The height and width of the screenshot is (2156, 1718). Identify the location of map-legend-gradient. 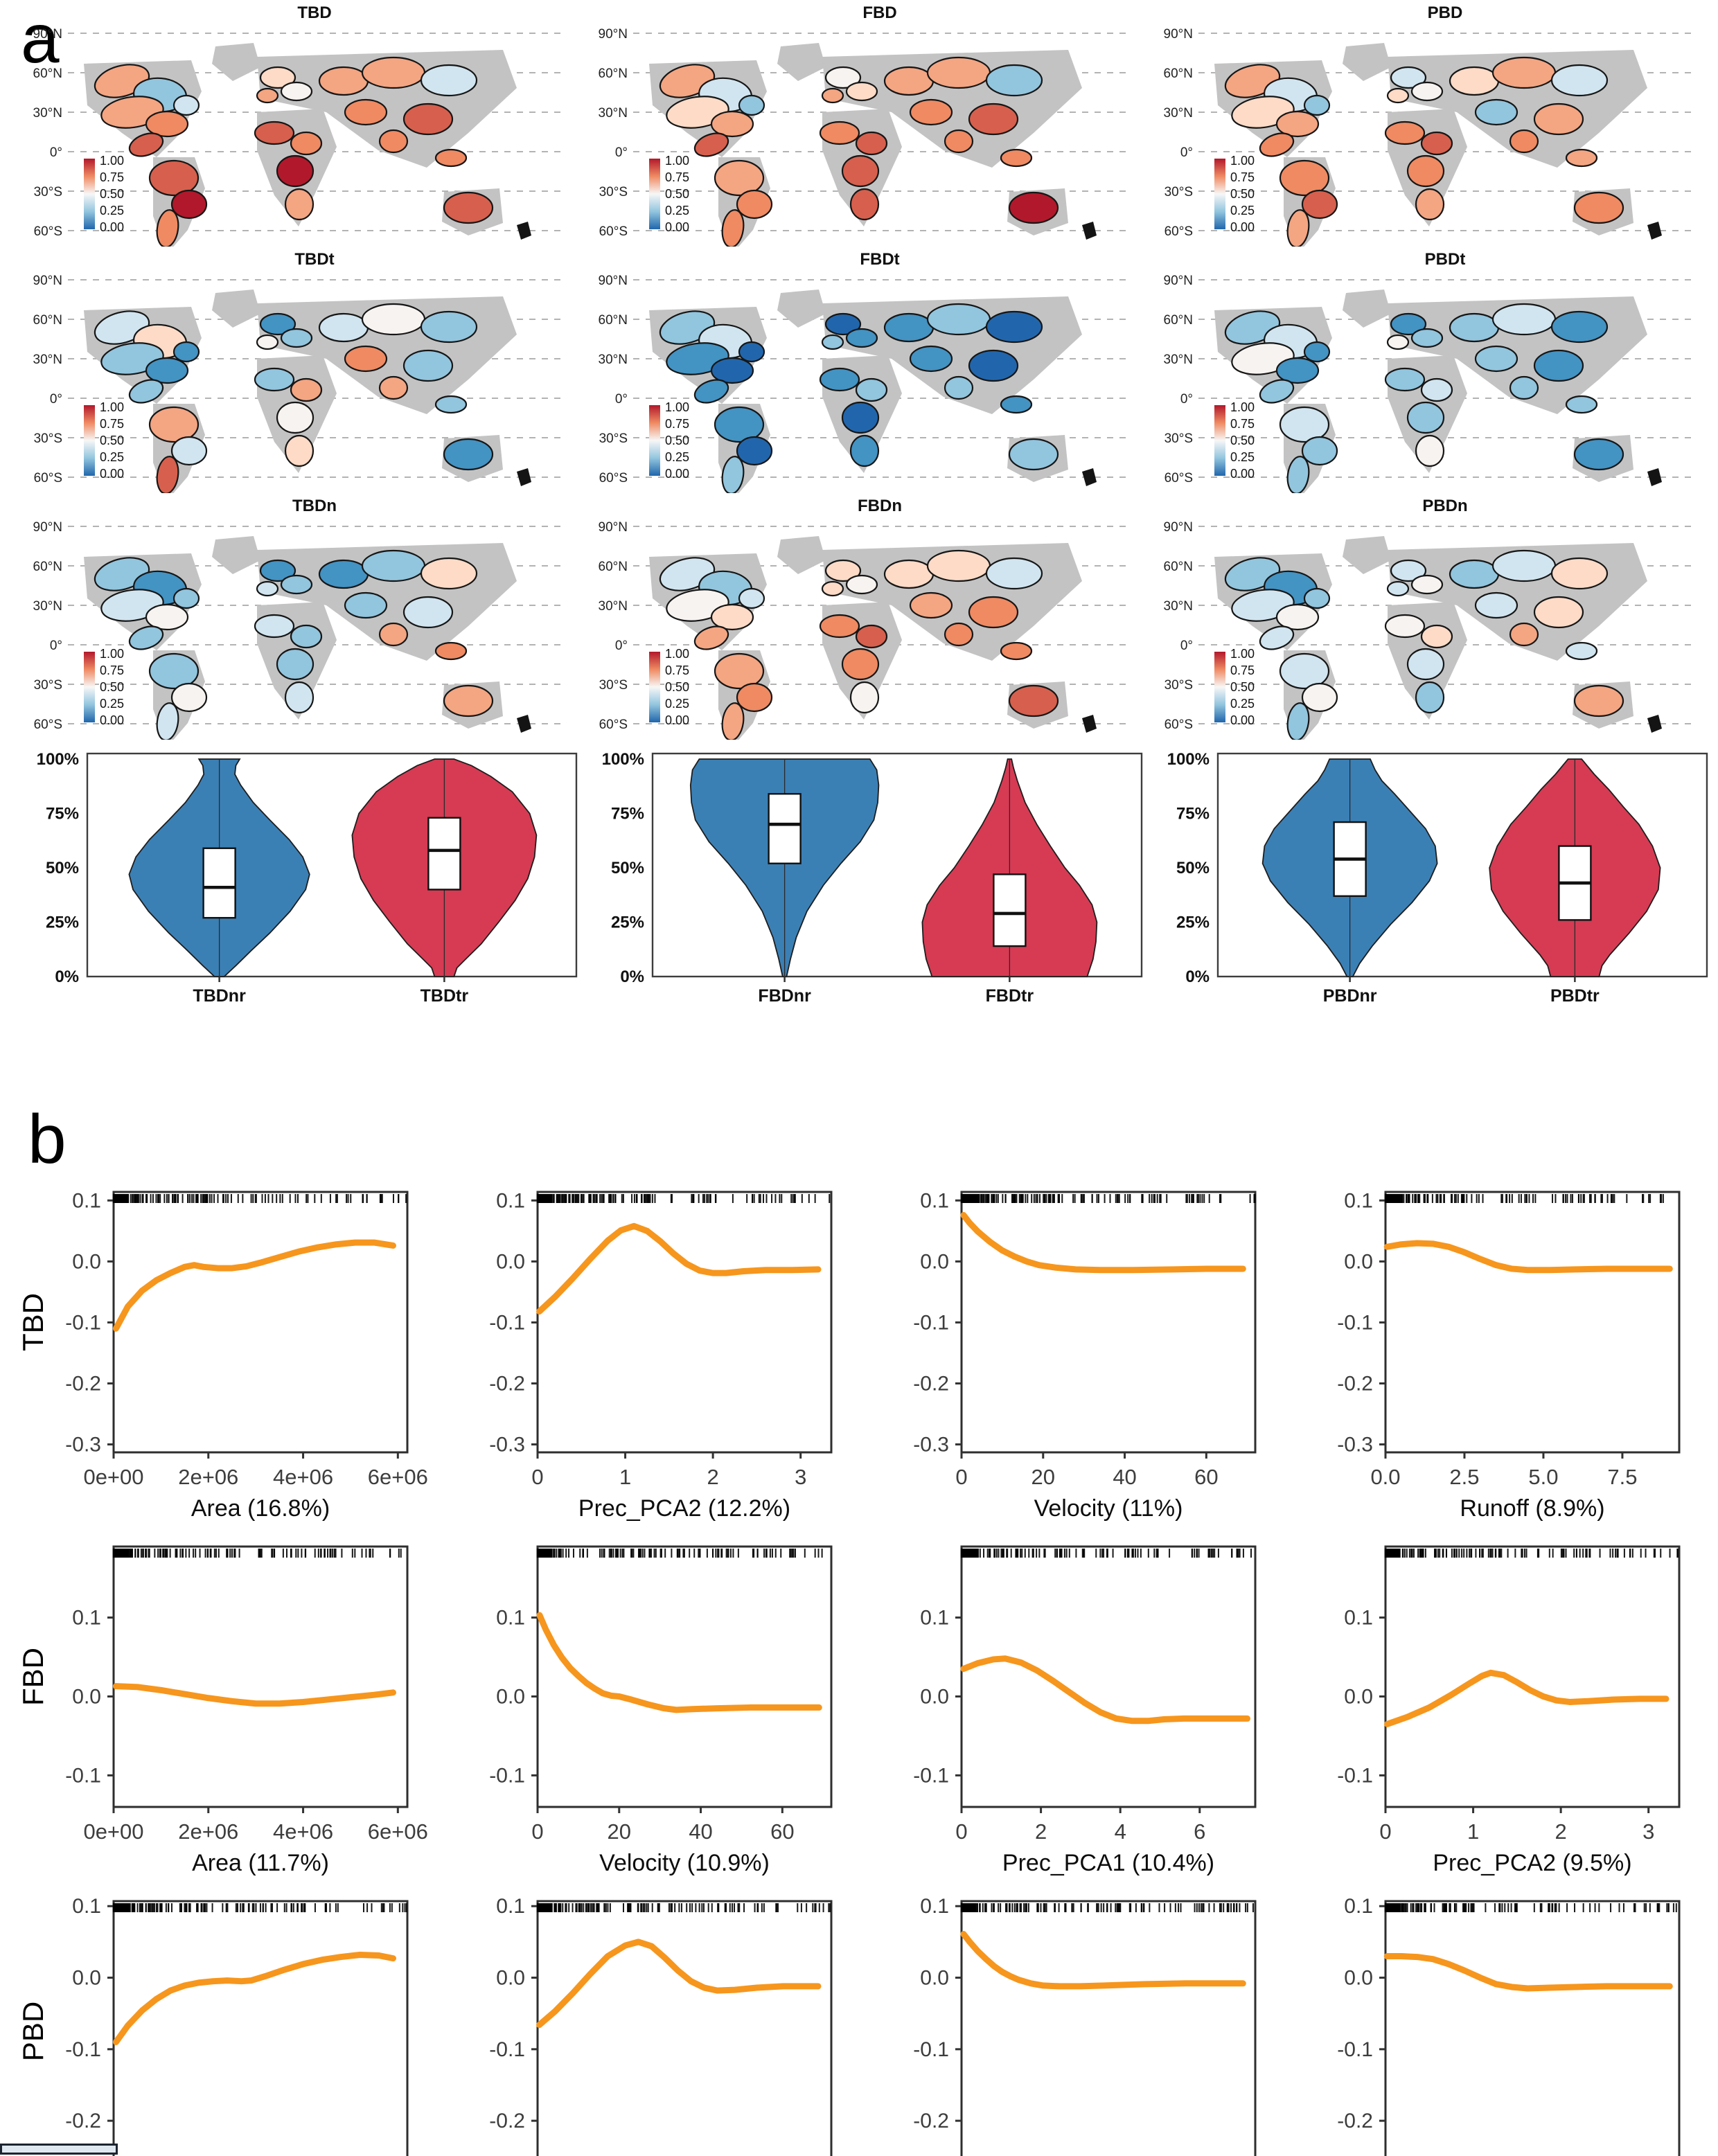
(89, 441).